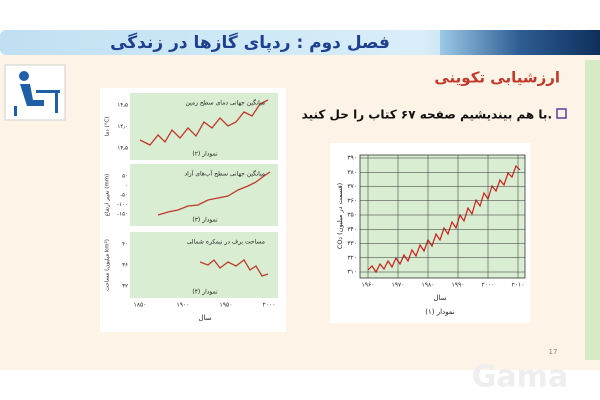 The image size is (600, 400). What do you see at coordinates (352, 272) in the screenshot?
I see `y-tick: ۳۱۰` at bounding box center [352, 272].